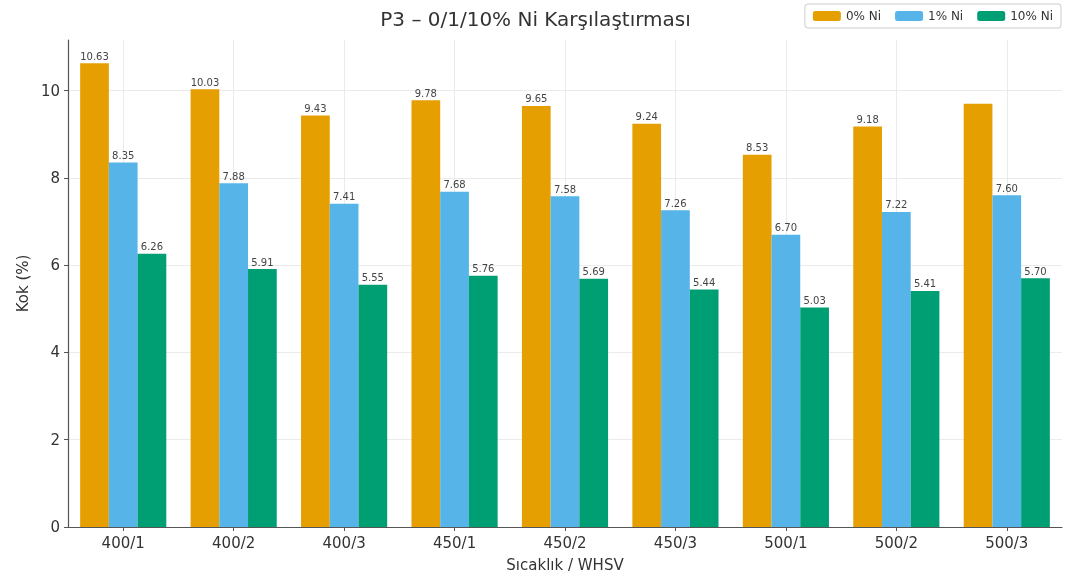 The image size is (1071, 586). I want to click on data-label: 5.03, so click(814, 300).